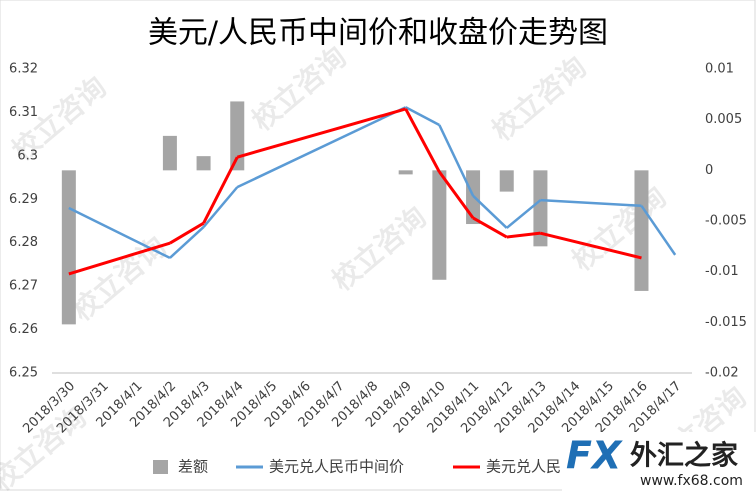 This screenshot has width=756, height=491. What do you see at coordinates (160, 467) in the screenshot?
I see `legend-swatch` at bounding box center [160, 467].